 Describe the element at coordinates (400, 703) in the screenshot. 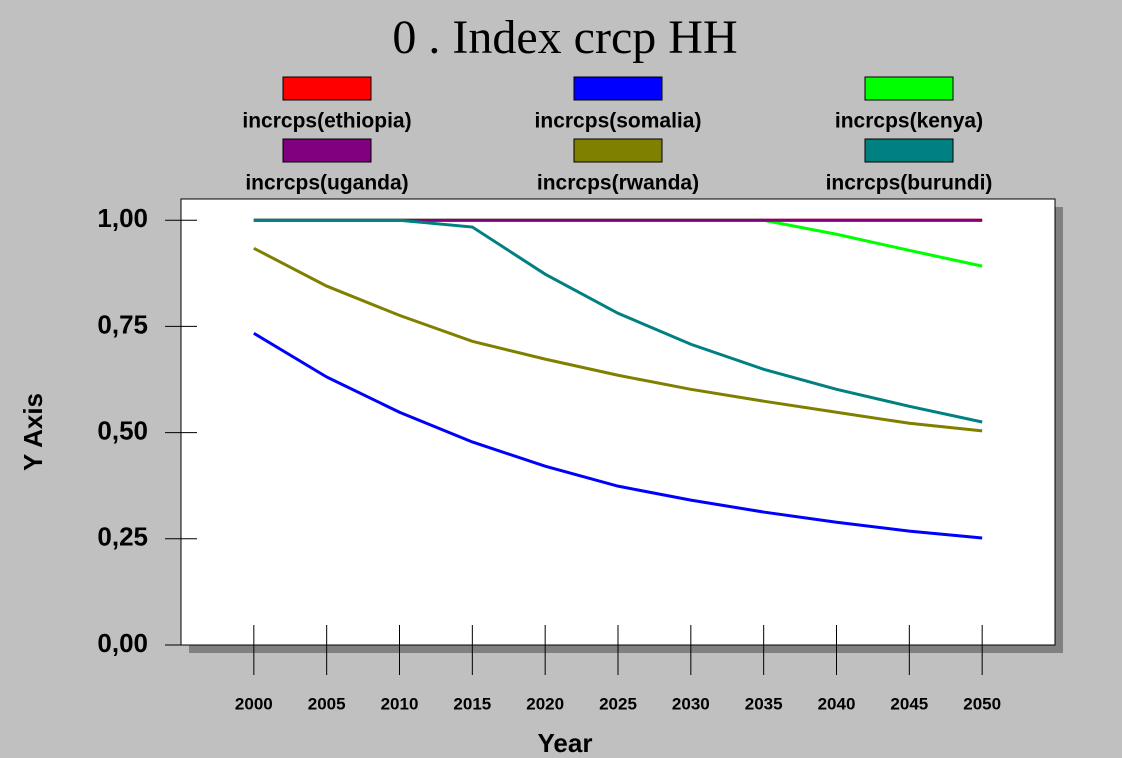

I see `x-tick-label: 2010` at that location.